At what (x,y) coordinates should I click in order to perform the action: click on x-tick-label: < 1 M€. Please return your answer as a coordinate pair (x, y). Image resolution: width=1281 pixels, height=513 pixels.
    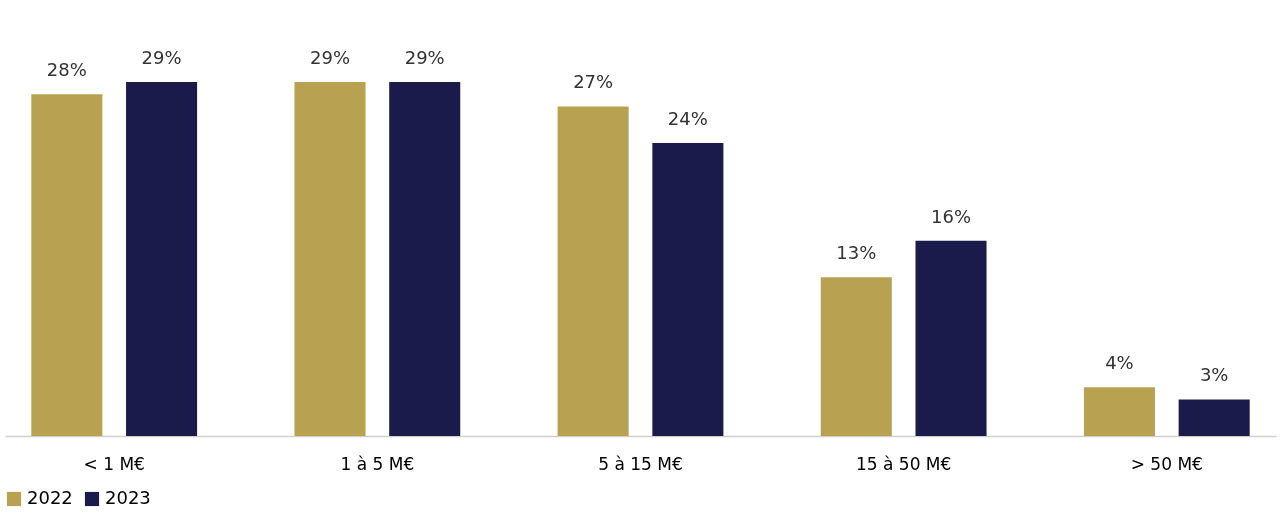
    Looking at the image, I should click on (114, 463).